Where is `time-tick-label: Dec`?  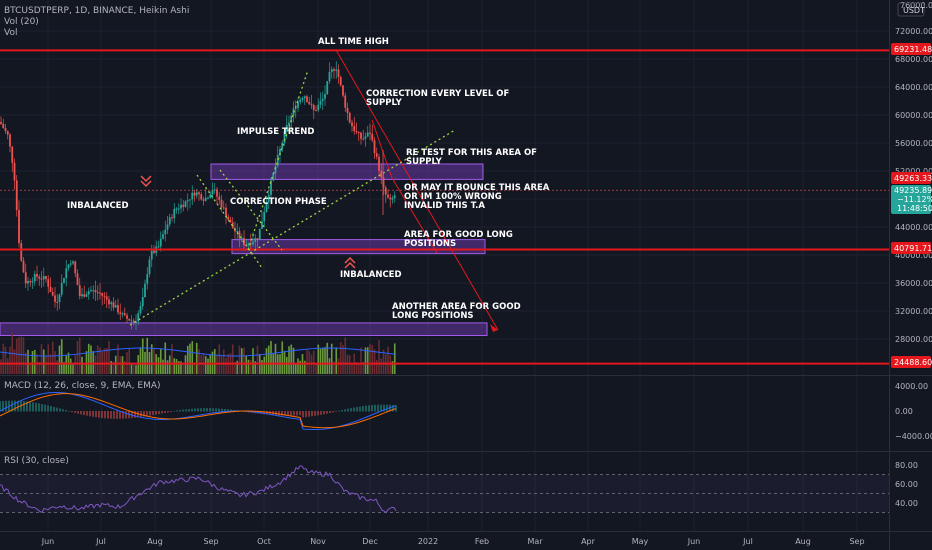 time-tick-label: Dec is located at coordinates (369, 541).